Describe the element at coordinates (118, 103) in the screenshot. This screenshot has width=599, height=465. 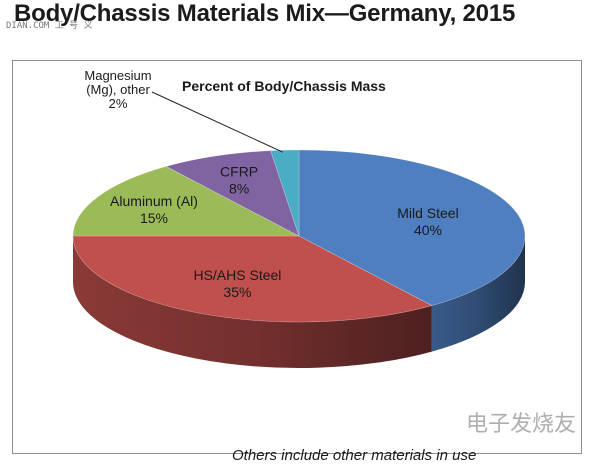
I see `slice-value-magnesium-mg-other: 2%` at that location.